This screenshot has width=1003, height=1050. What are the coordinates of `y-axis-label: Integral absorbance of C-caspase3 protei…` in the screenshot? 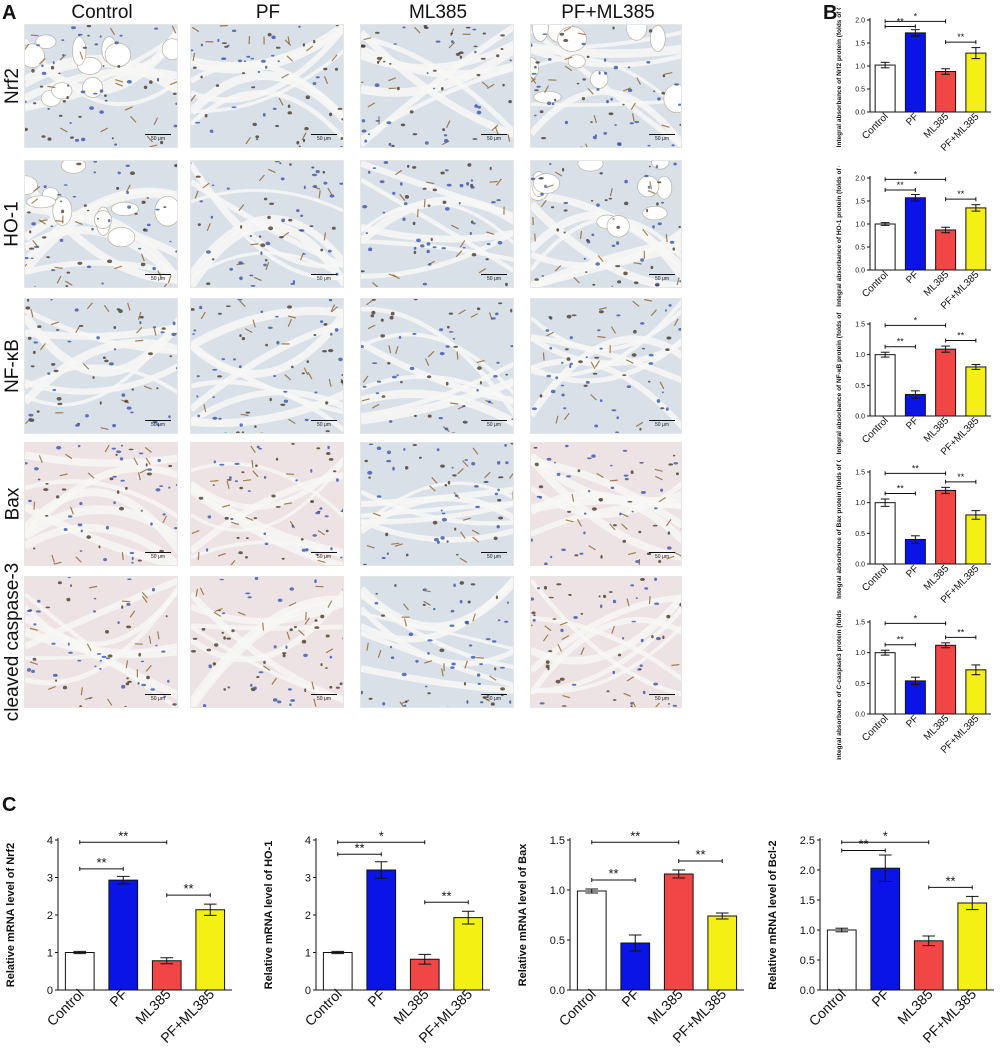 It's located at (839, 685).